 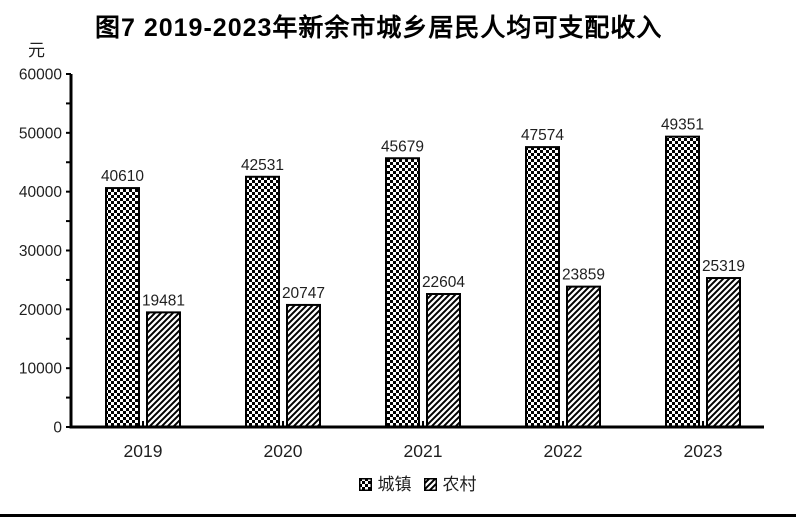 I want to click on y-tick-label: 0, so click(x=57, y=428).